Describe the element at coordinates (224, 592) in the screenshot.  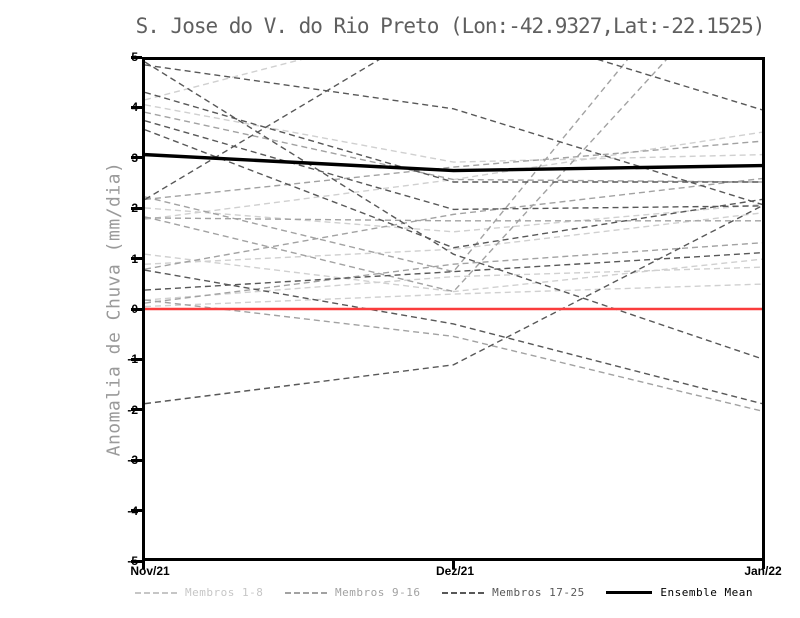
I see `legend-label: Membros 1-8` at that location.